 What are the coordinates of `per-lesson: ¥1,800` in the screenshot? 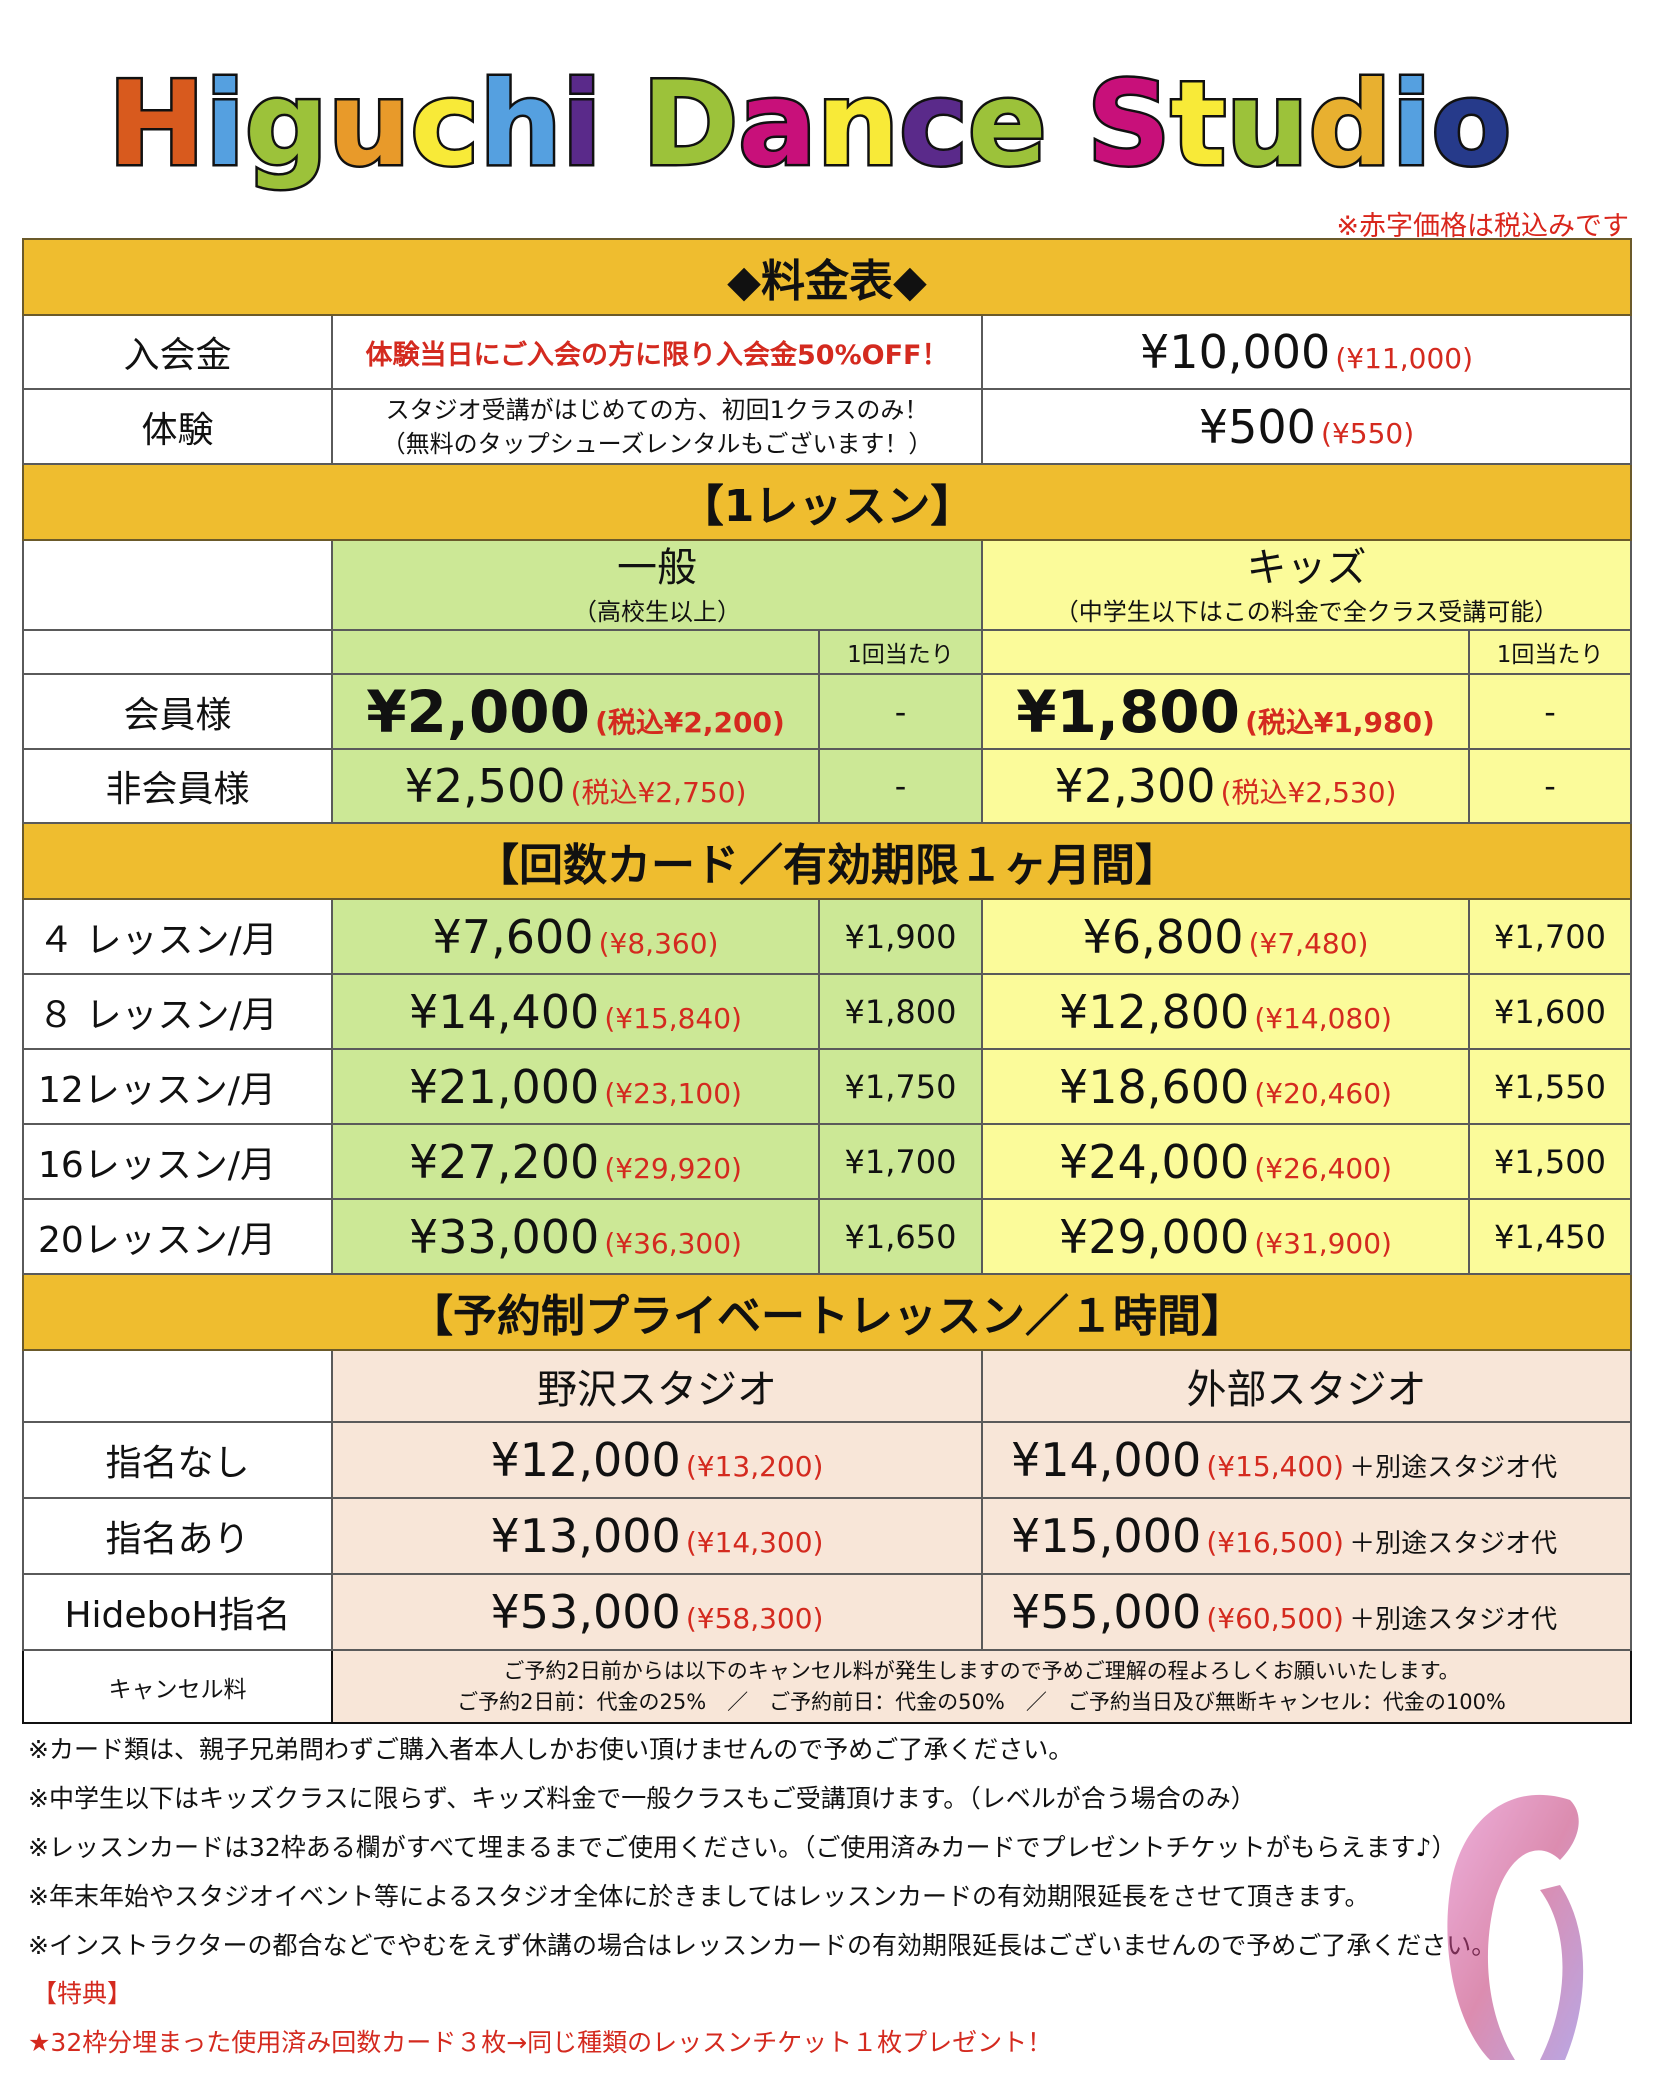 It's located at (900, 1011).